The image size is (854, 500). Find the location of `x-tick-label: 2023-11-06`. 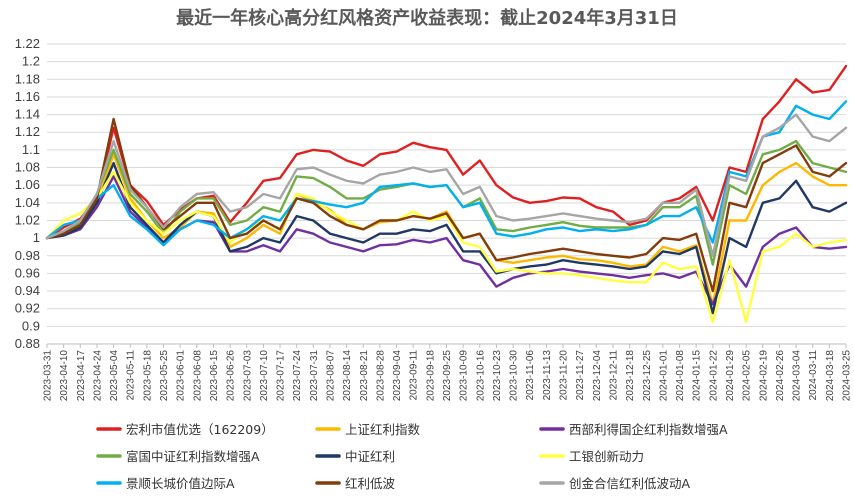

x-tick-label: 2023-11-06 is located at coordinates (530, 375).